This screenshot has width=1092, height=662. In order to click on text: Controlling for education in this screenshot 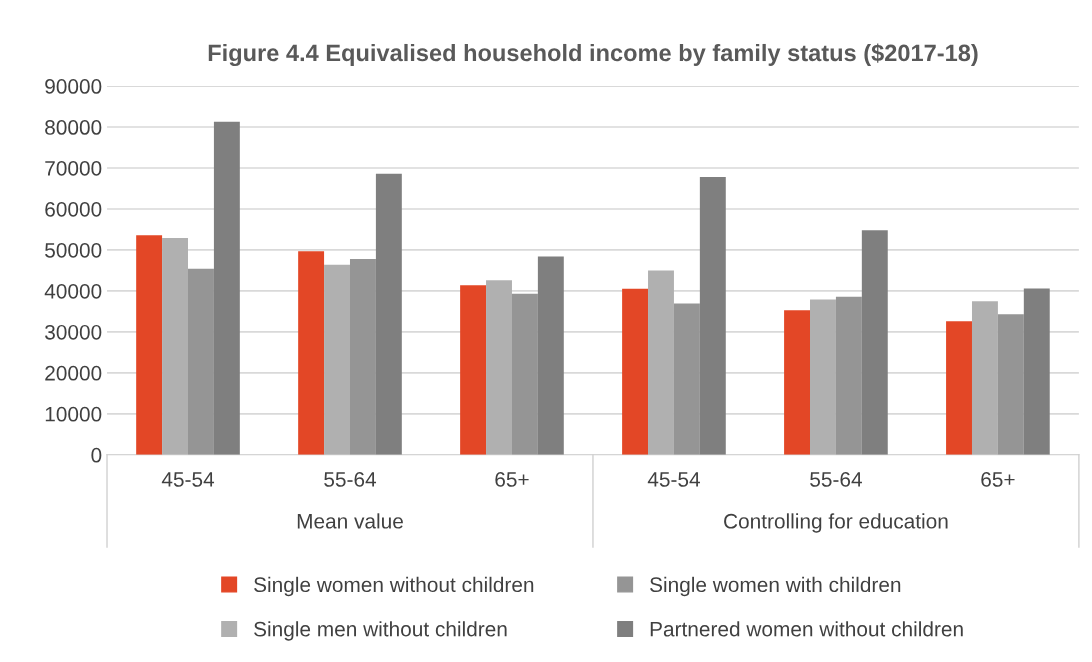, I will do `click(836, 523)`.